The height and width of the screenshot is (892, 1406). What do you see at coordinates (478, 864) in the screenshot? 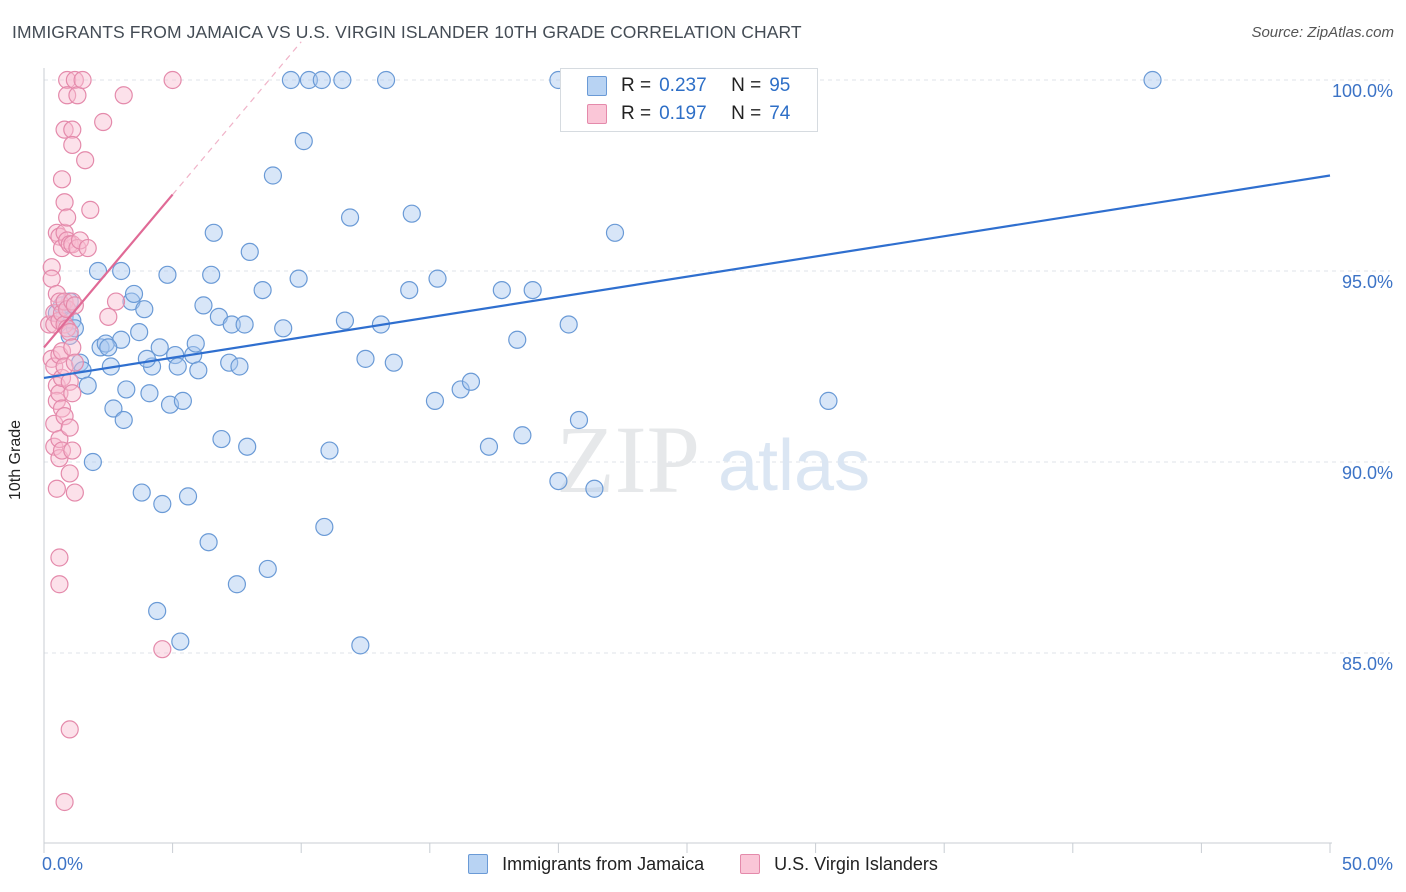
I see `legend-swatch-jamaica` at bounding box center [478, 864].